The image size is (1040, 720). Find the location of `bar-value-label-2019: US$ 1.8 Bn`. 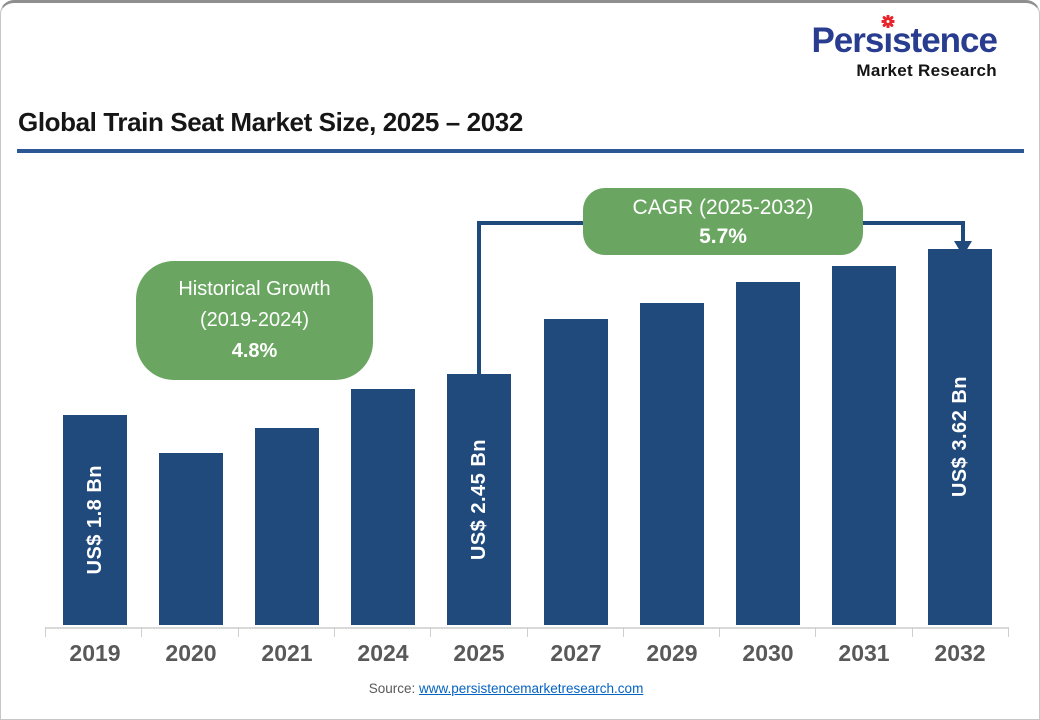

bar-value-label-2019: US$ 1.8 Bn is located at coordinates (94, 520).